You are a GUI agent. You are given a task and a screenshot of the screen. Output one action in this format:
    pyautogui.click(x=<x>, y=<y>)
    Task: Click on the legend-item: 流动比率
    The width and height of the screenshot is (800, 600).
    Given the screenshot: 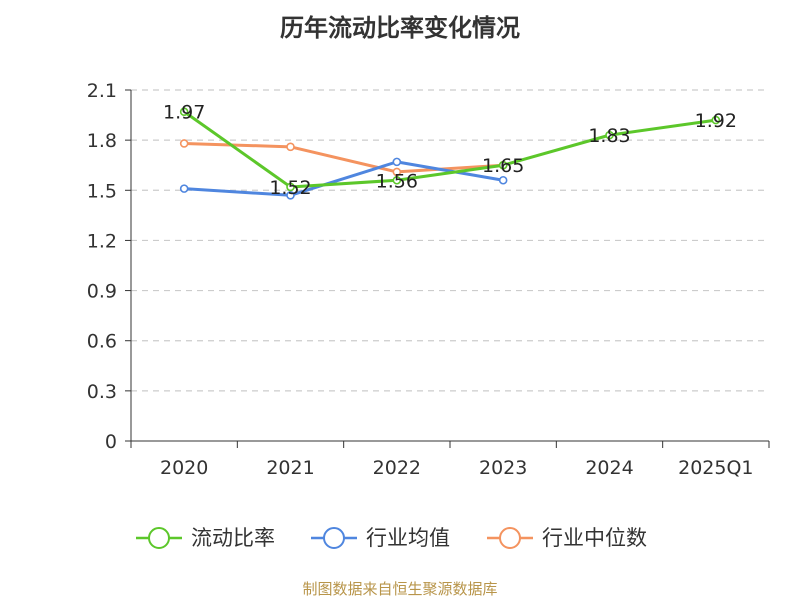 What is the action you would take?
    pyautogui.click(x=205, y=538)
    